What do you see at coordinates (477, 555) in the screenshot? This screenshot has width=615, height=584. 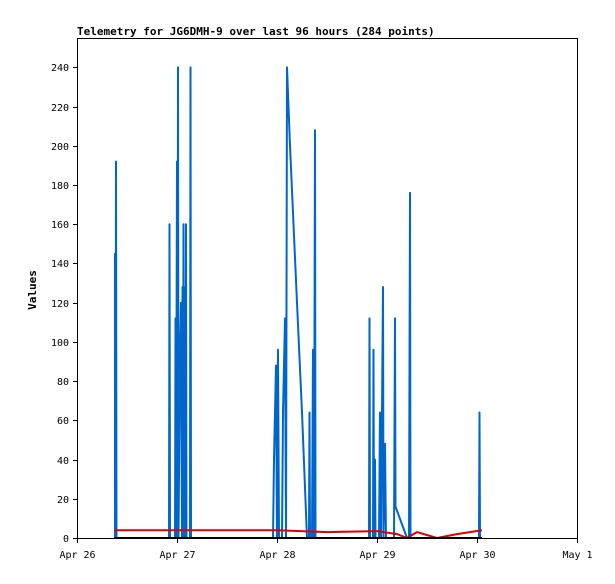 I see `x-tick-label: Apr 30` at bounding box center [477, 555].